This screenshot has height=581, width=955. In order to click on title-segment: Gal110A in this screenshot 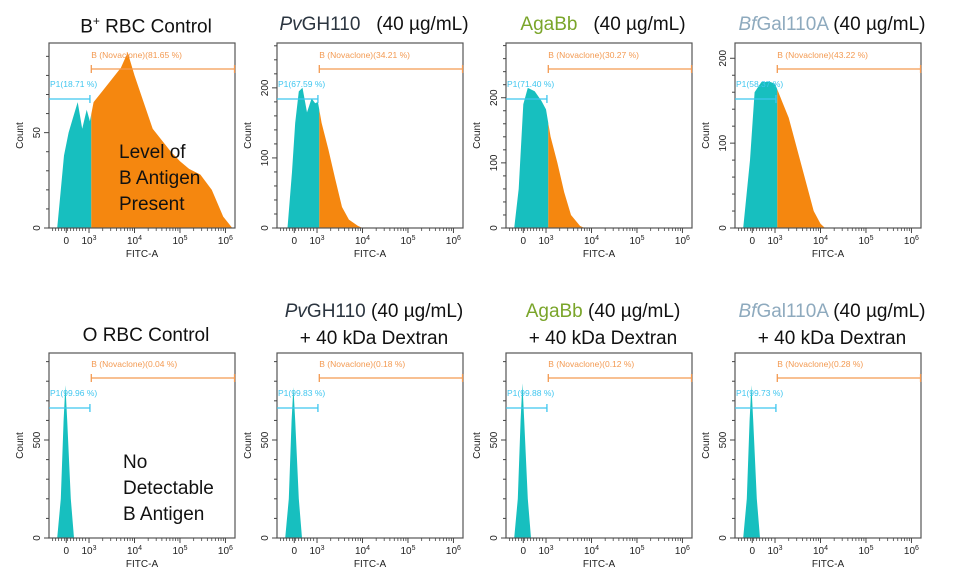, I will do `click(792, 24)`.